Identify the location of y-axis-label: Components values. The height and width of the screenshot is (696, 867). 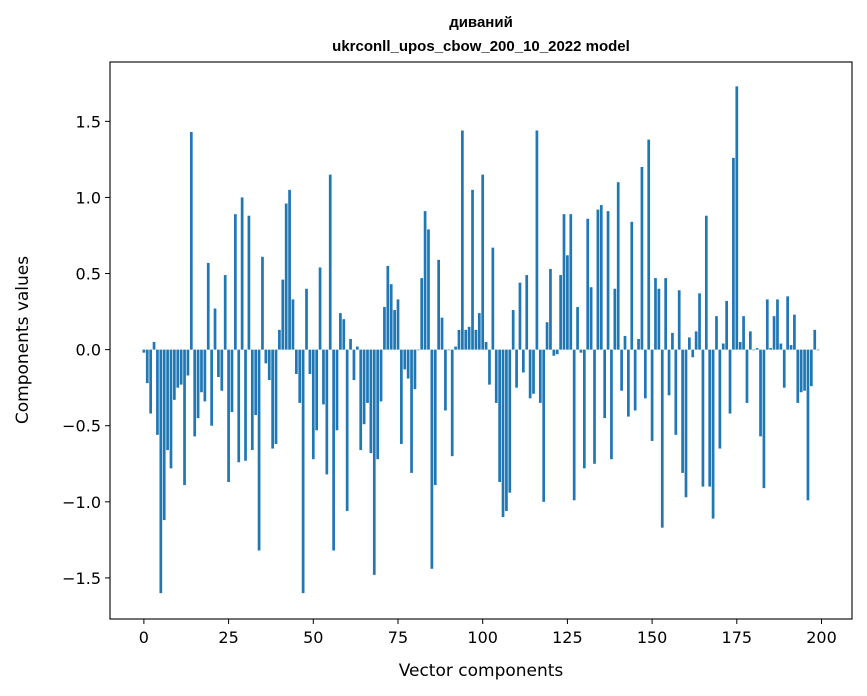
(23, 340).